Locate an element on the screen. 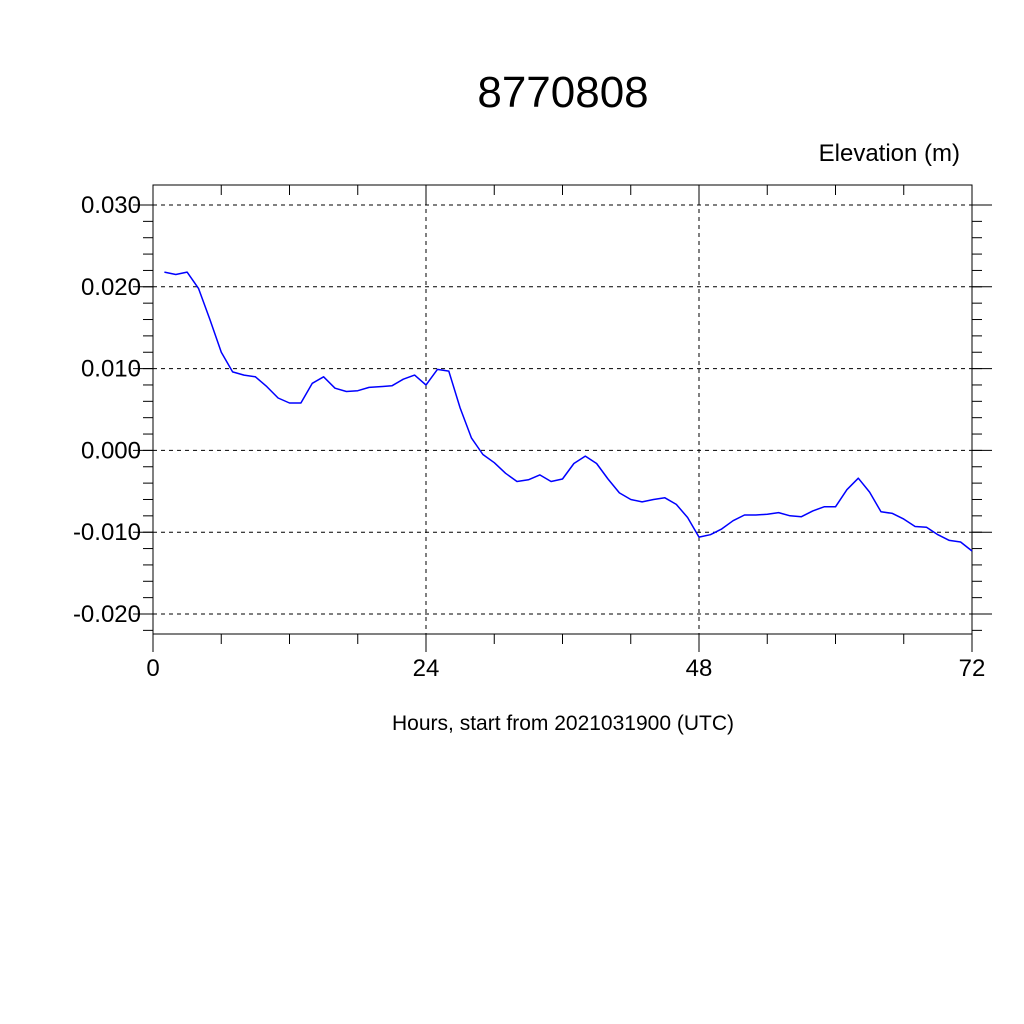 This screenshot has height=1024, width=1024. y-tick-label: 0.010 is located at coordinates (111, 369).